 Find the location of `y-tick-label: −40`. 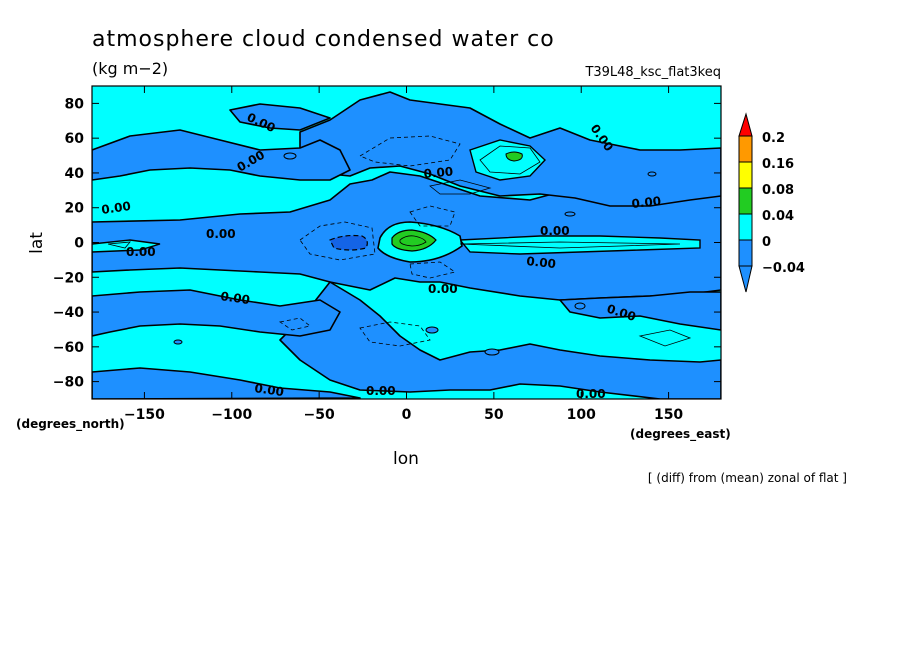

y-tick-label: −40 is located at coordinates (68, 313).